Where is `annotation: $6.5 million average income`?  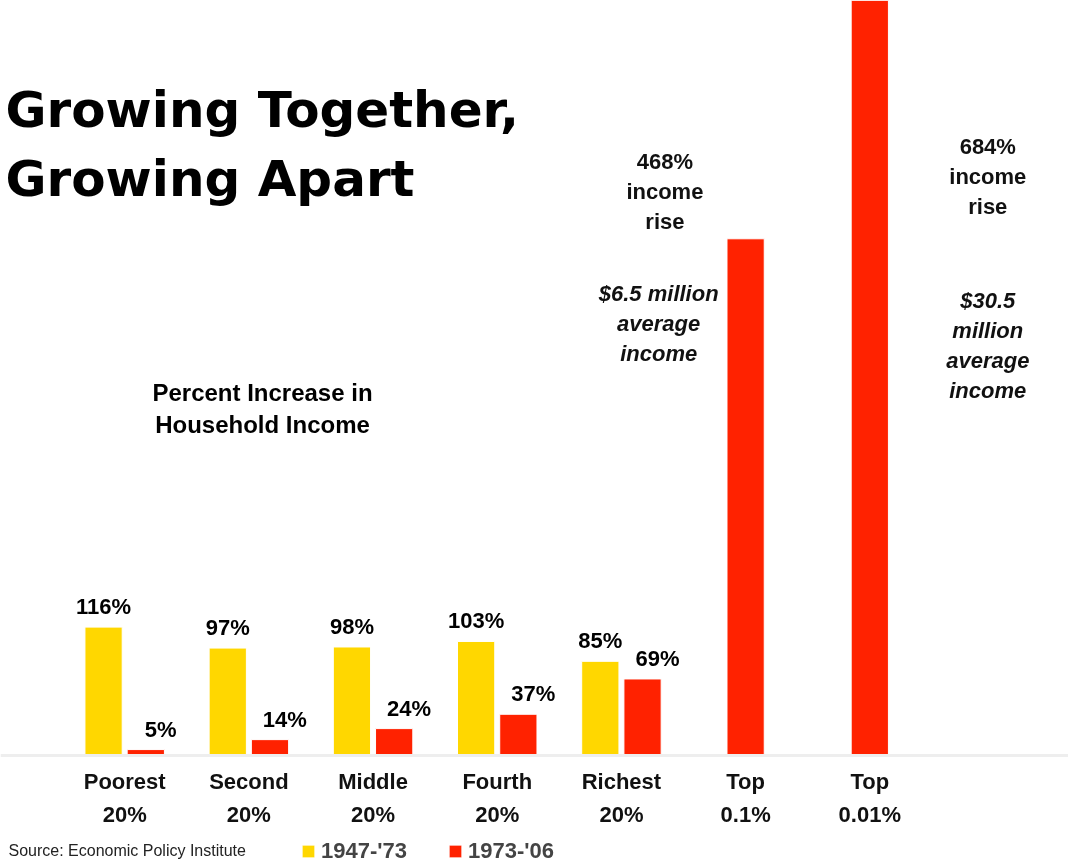
annotation: $6.5 million average income is located at coordinates (658, 323).